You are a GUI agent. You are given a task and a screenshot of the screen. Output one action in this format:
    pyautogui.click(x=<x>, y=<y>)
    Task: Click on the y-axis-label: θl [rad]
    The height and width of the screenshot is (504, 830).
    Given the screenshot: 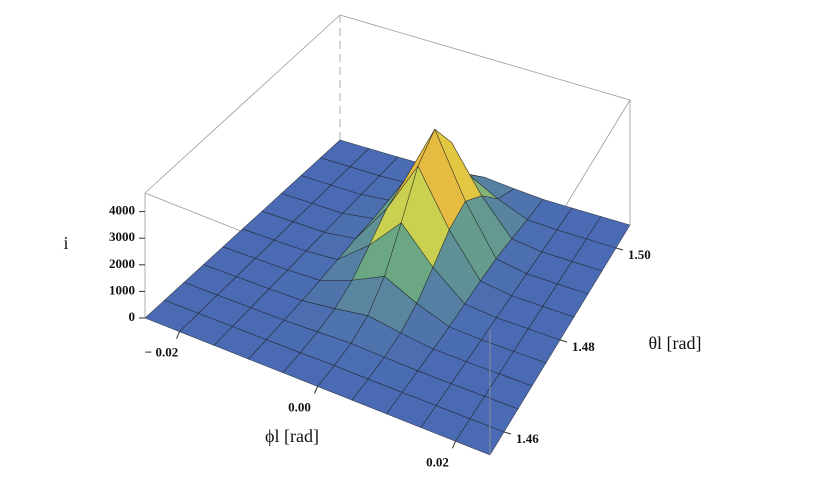 What is the action you would take?
    pyautogui.click(x=674, y=343)
    